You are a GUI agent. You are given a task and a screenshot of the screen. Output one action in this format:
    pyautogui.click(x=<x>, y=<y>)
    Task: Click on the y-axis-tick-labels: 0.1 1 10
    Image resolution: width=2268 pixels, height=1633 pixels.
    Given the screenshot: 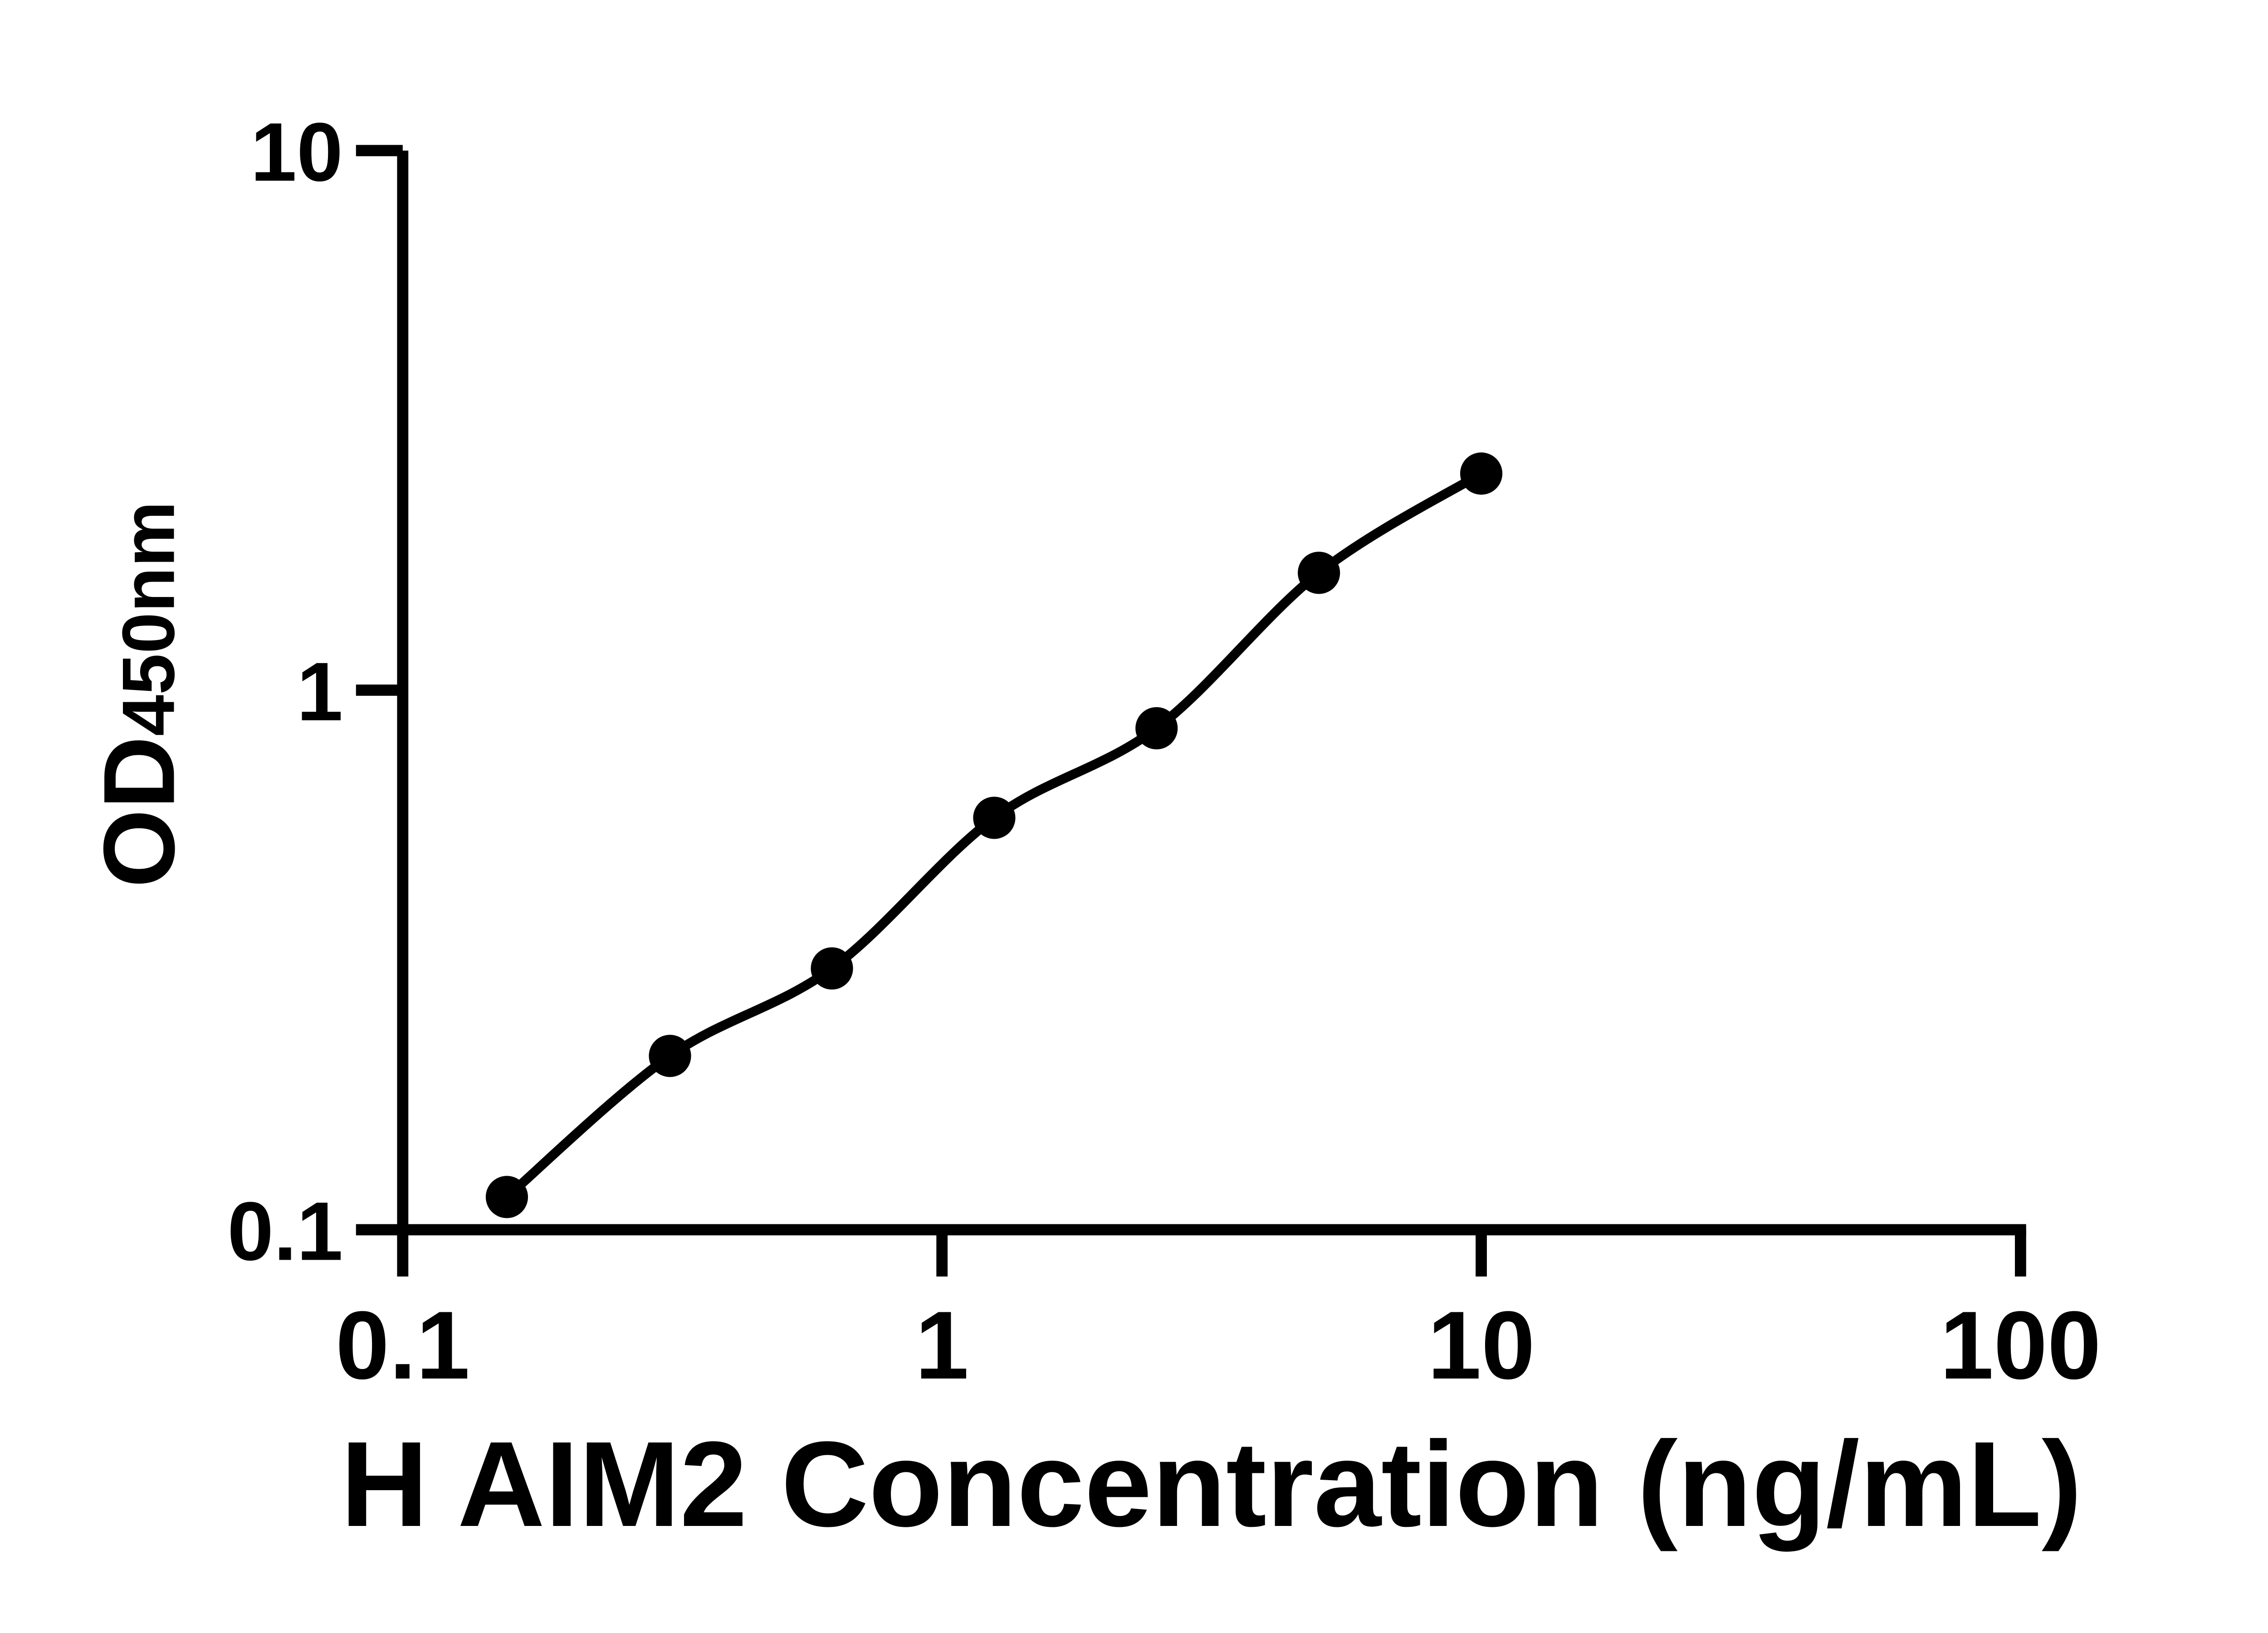 What is the action you would take?
    pyautogui.click(x=285, y=691)
    